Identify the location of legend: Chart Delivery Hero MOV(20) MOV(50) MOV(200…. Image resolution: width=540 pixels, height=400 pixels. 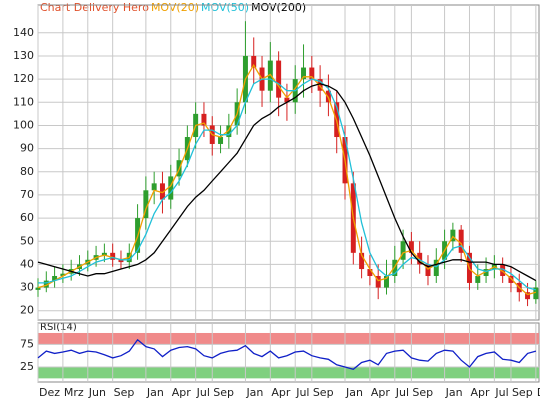
(173, 7).